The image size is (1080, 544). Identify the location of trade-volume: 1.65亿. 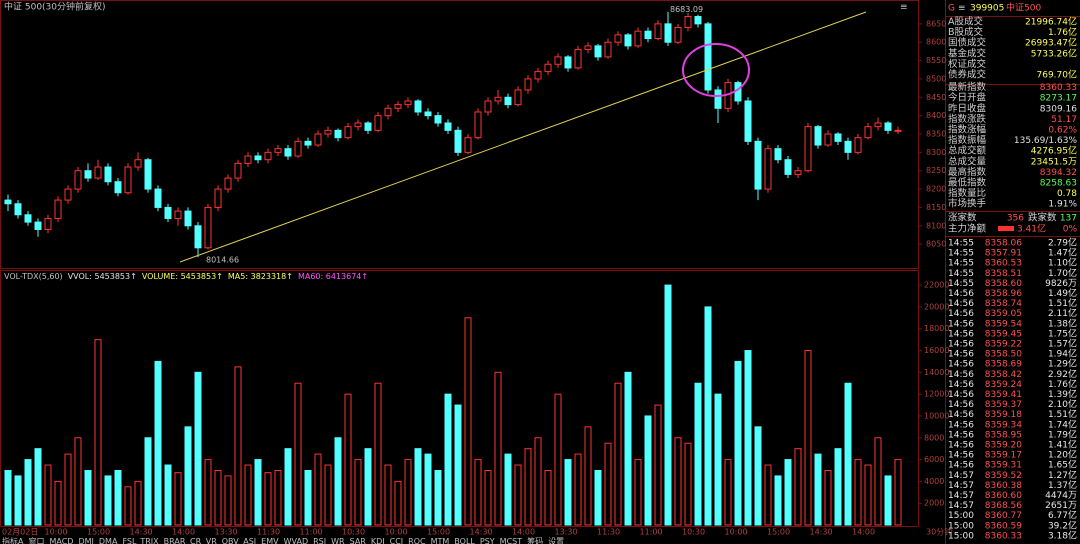
(1062, 465).